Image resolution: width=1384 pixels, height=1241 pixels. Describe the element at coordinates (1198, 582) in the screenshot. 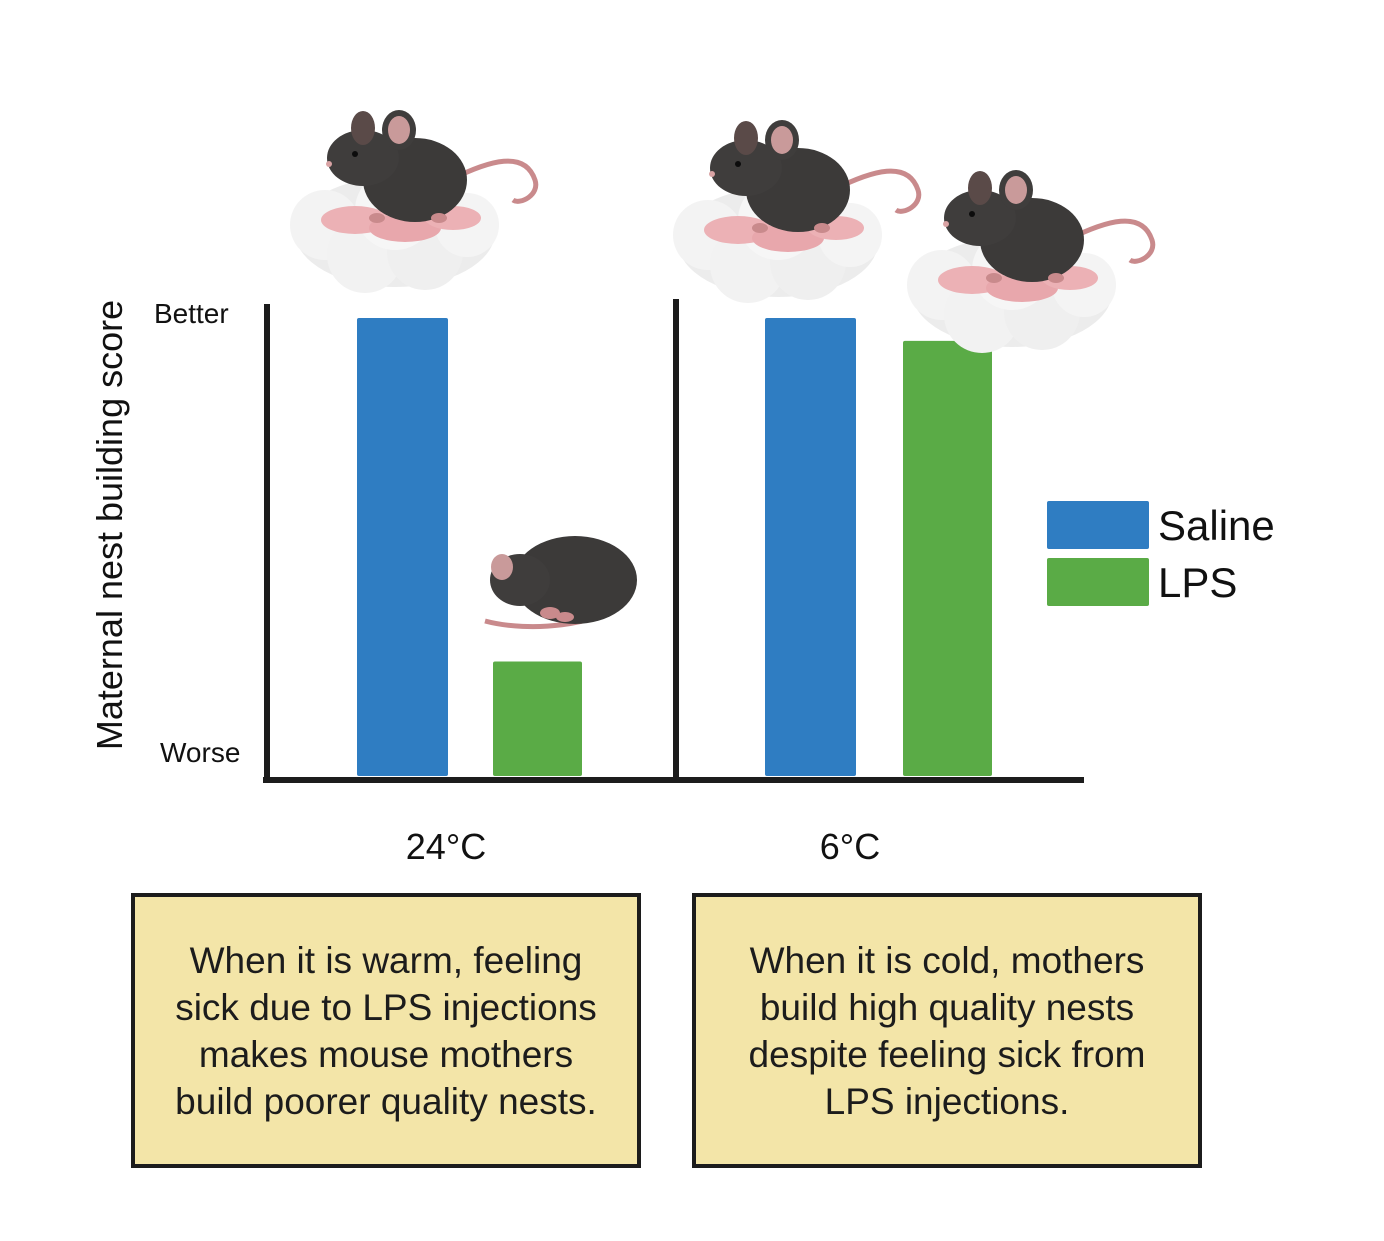

I see `legend-label-lps: LPS` at that location.